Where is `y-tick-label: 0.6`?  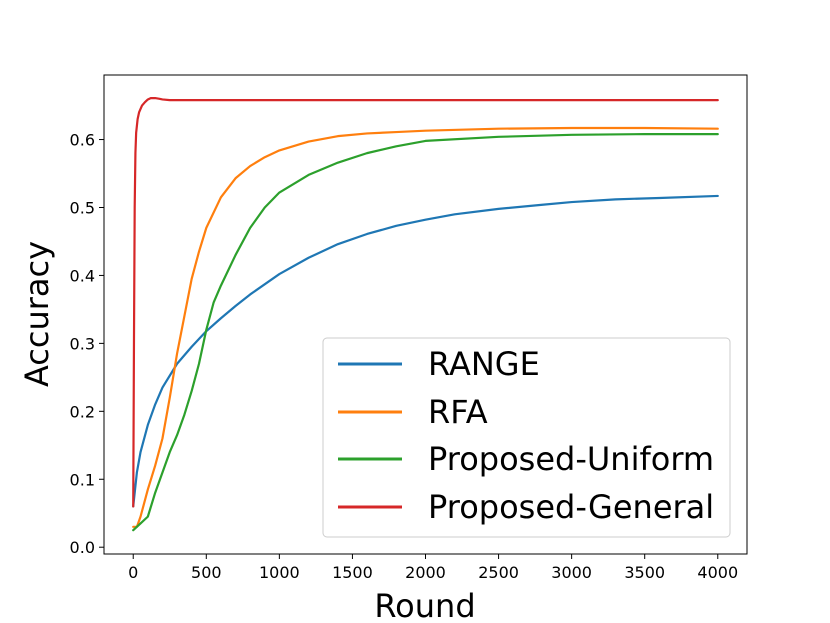
y-tick-label: 0.6 is located at coordinates (82, 140).